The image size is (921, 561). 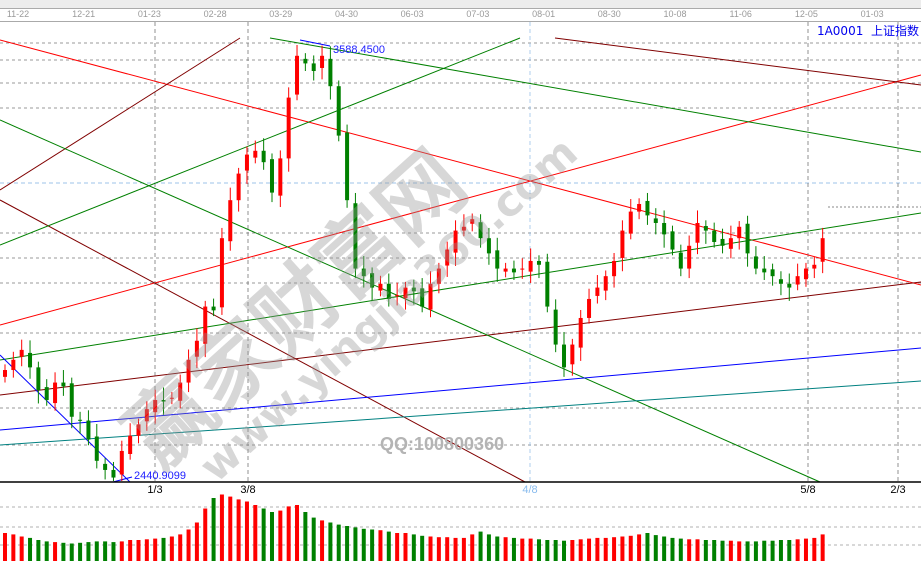 What do you see at coordinates (867, 31) in the screenshot?
I see `instrument-title: 1A0001 上证指数` at bounding box center [867, 31].